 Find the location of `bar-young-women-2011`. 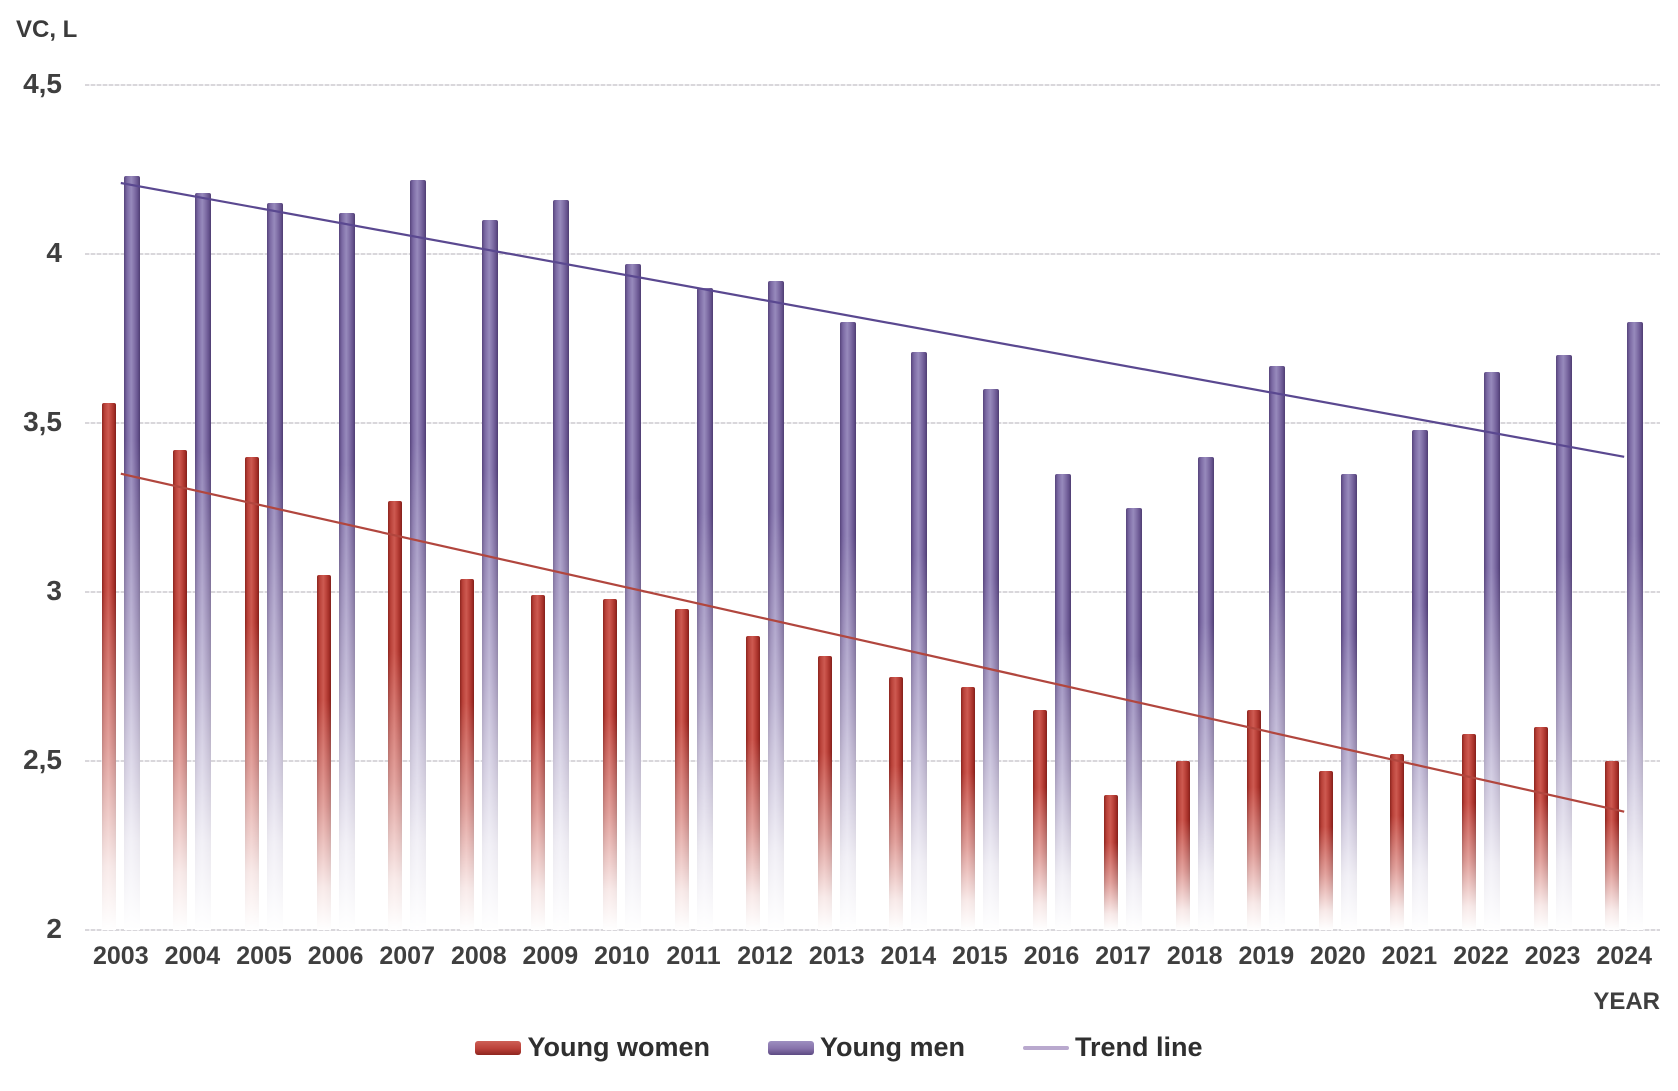

bar-young-women-2011 is located at coordinates (681, 769).